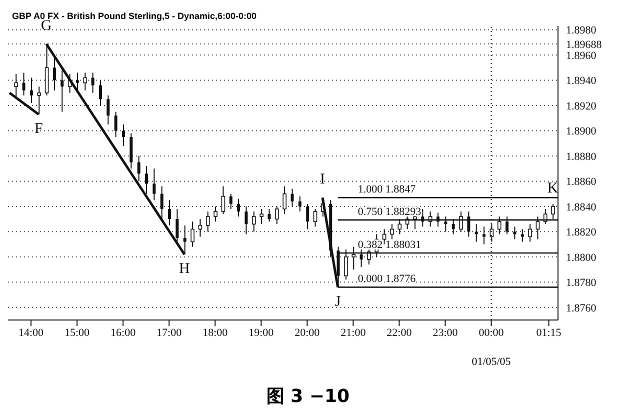  I want to click on y-tick-label: 1.8780, so click(581, 283).